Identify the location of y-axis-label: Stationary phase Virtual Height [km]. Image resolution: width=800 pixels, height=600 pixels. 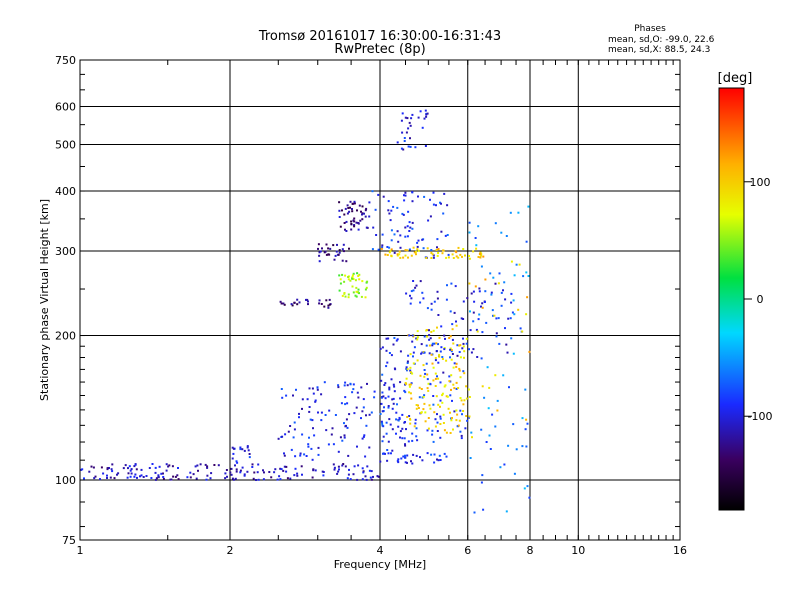
(44, 300).